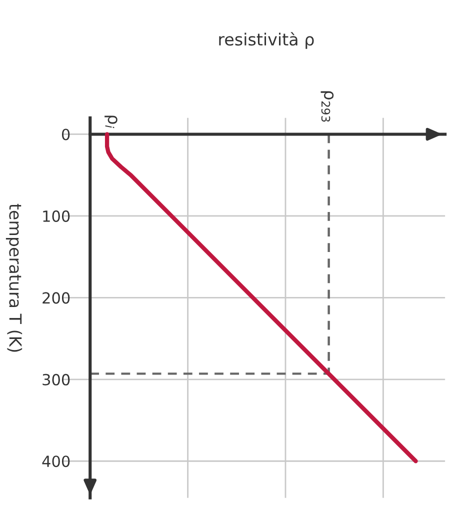 The width and height of the screenshot is (467, 506). Describe the element at coordinates (56, 380) in the screenshot. I see `y-tick-label: 300` at that location.